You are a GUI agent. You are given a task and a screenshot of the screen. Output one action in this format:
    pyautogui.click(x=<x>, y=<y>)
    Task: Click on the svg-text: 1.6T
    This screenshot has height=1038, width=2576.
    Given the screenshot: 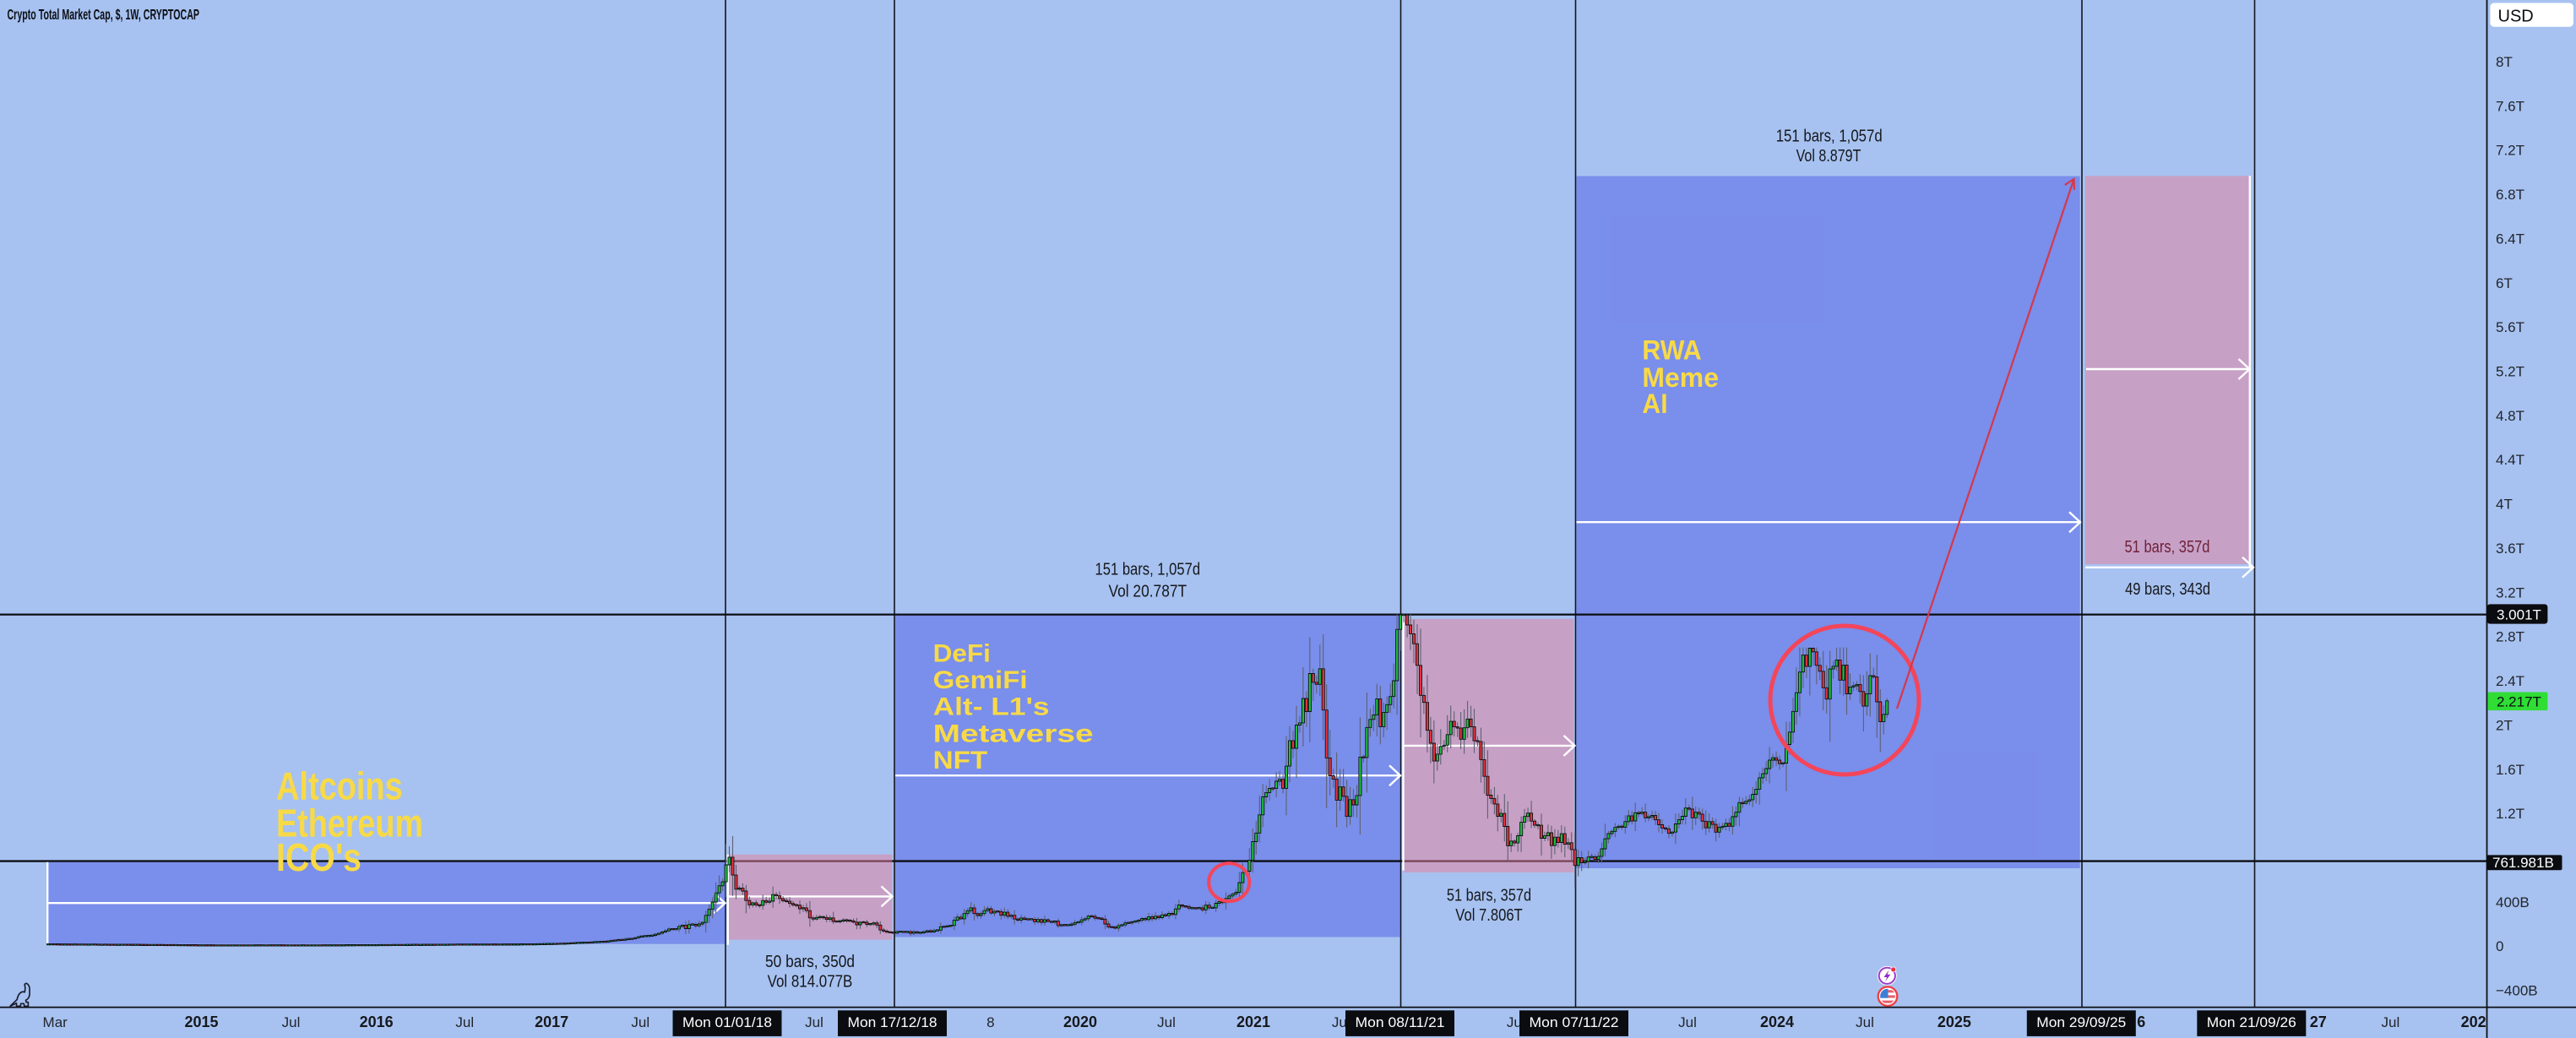 What is the action you would take?
    pyautogui.click(x=2510, y=770)
    